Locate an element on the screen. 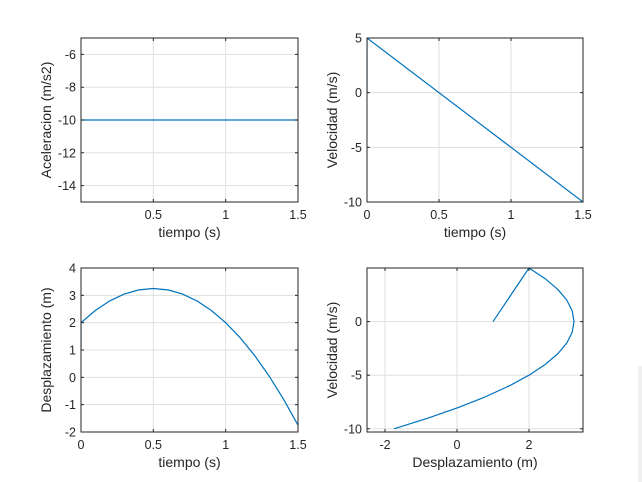 The image size is (642, 482). window-edge-scrollbar is located at coordinates (640, 424).